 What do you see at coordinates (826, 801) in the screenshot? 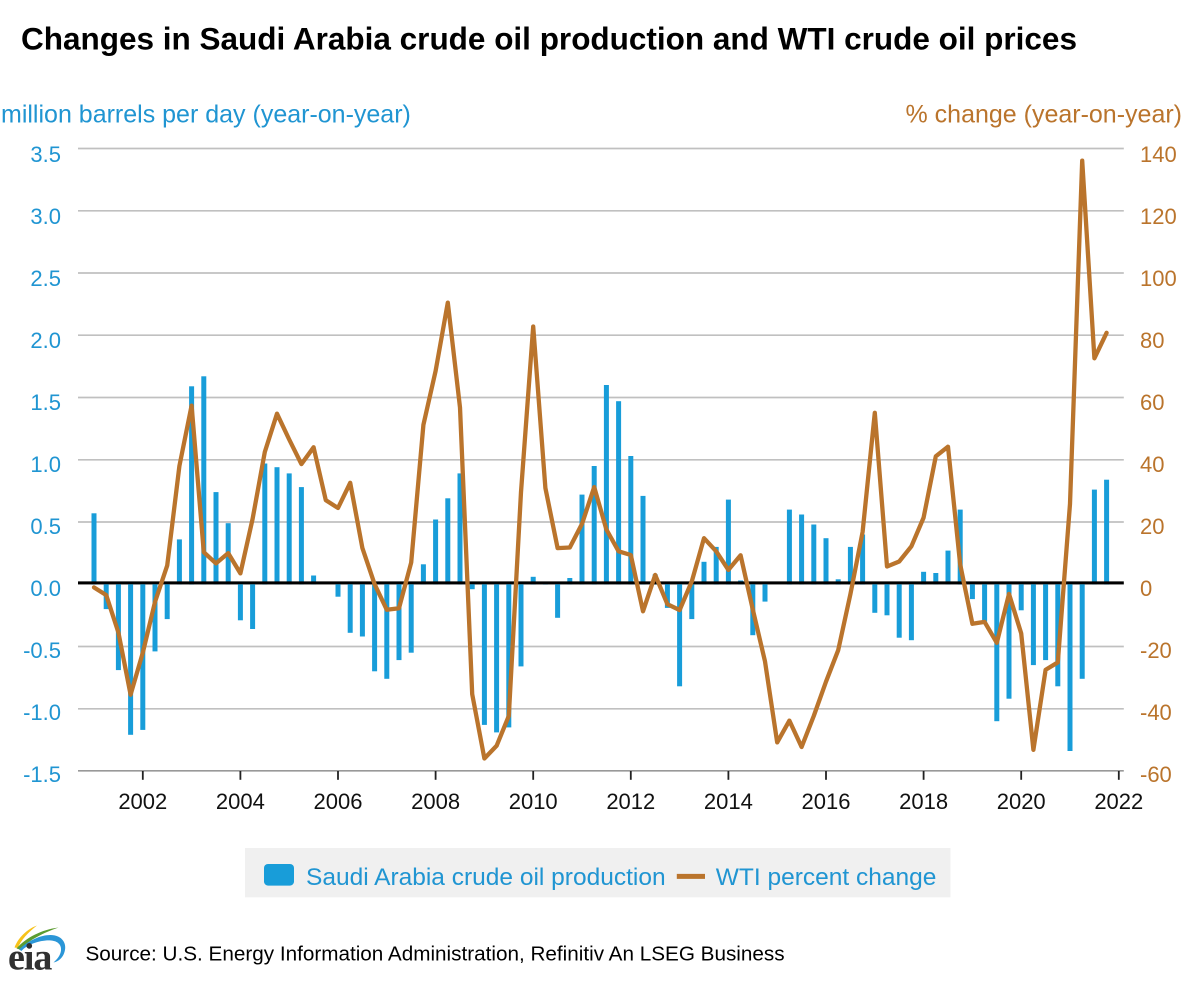
I see `svg-text: 2016` at bounding box center [826, 801].